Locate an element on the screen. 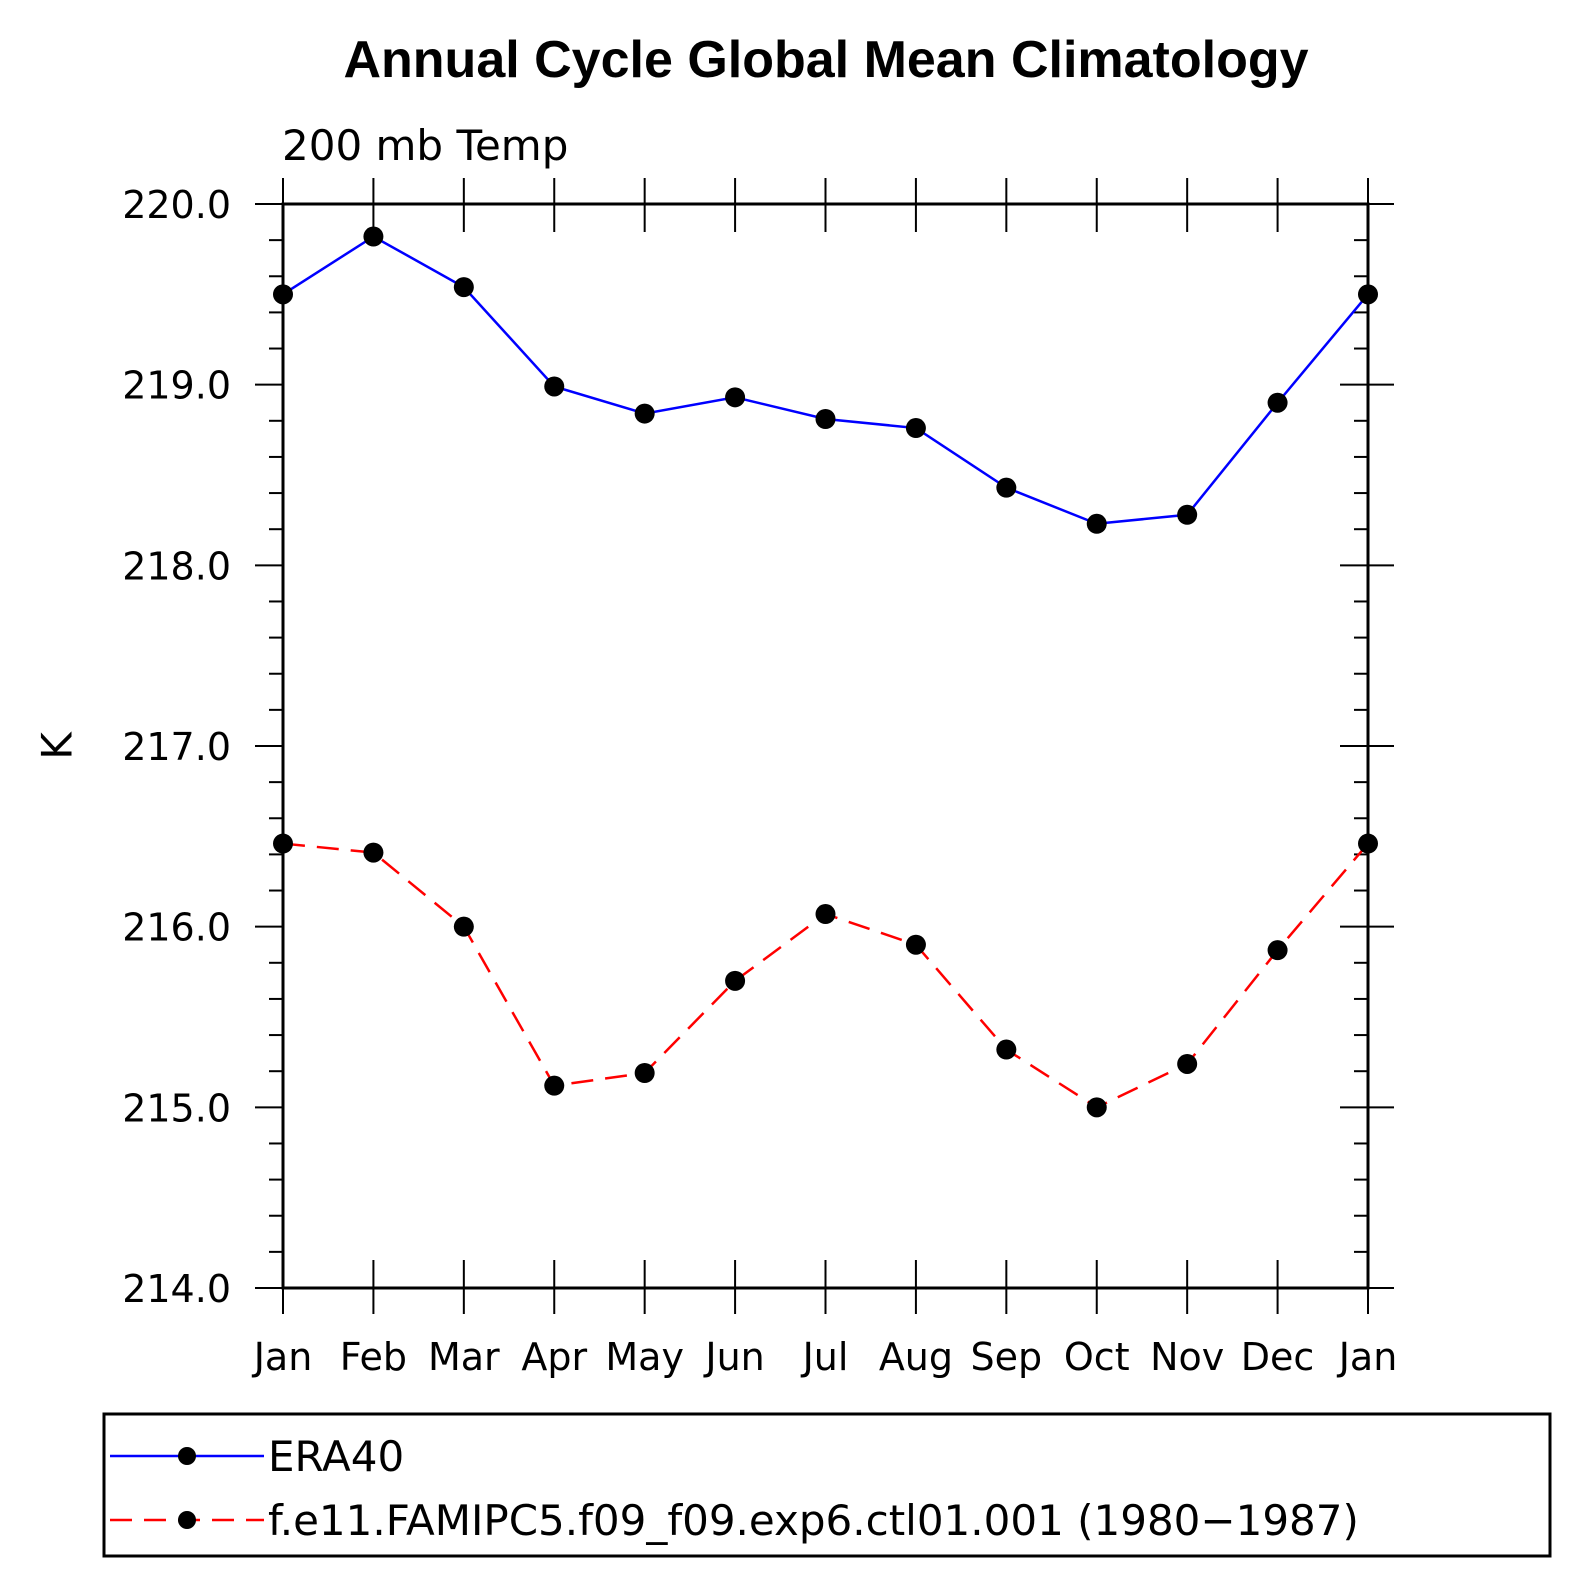 The image size is (1591, 1591). y-tick-label: 214.0 is located at coordinates (176, 1289).